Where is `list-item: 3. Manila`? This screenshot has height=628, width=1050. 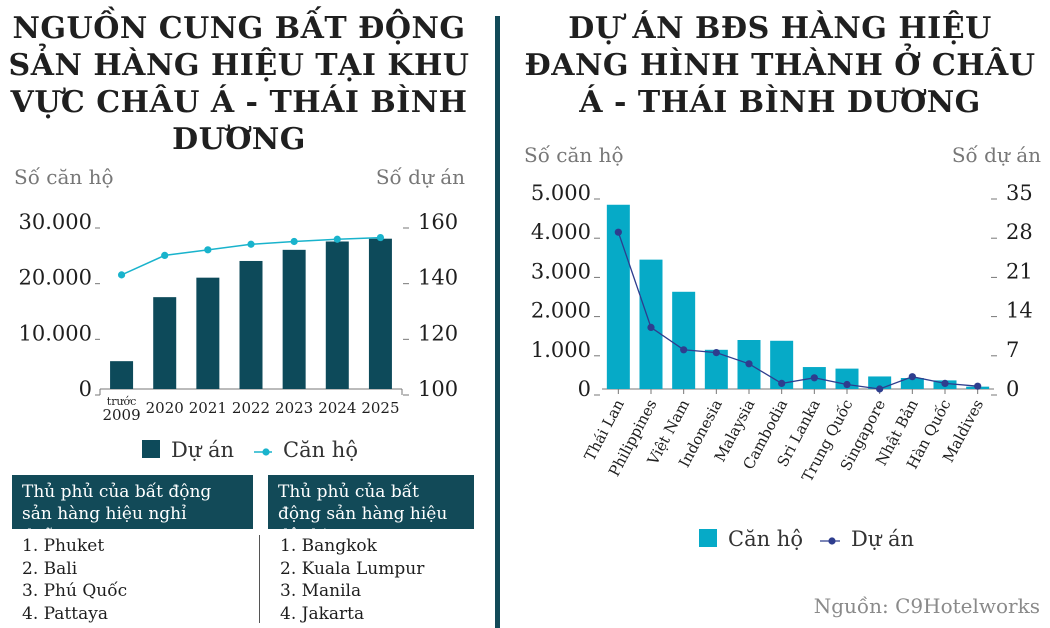 list-item: 3. Manila is located at coordinates (321, 591).